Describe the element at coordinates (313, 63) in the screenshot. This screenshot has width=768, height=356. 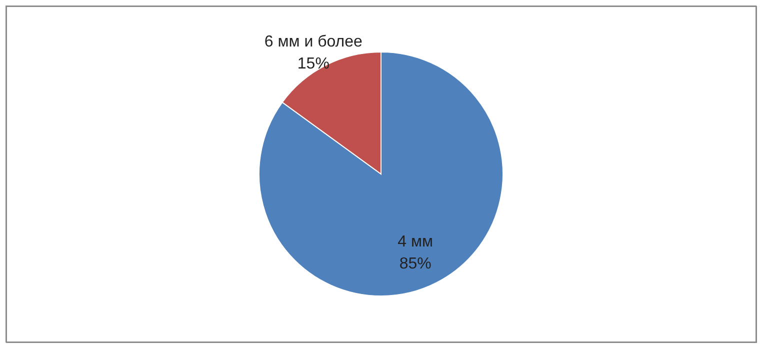
I see `data-label: 15%` at that location.